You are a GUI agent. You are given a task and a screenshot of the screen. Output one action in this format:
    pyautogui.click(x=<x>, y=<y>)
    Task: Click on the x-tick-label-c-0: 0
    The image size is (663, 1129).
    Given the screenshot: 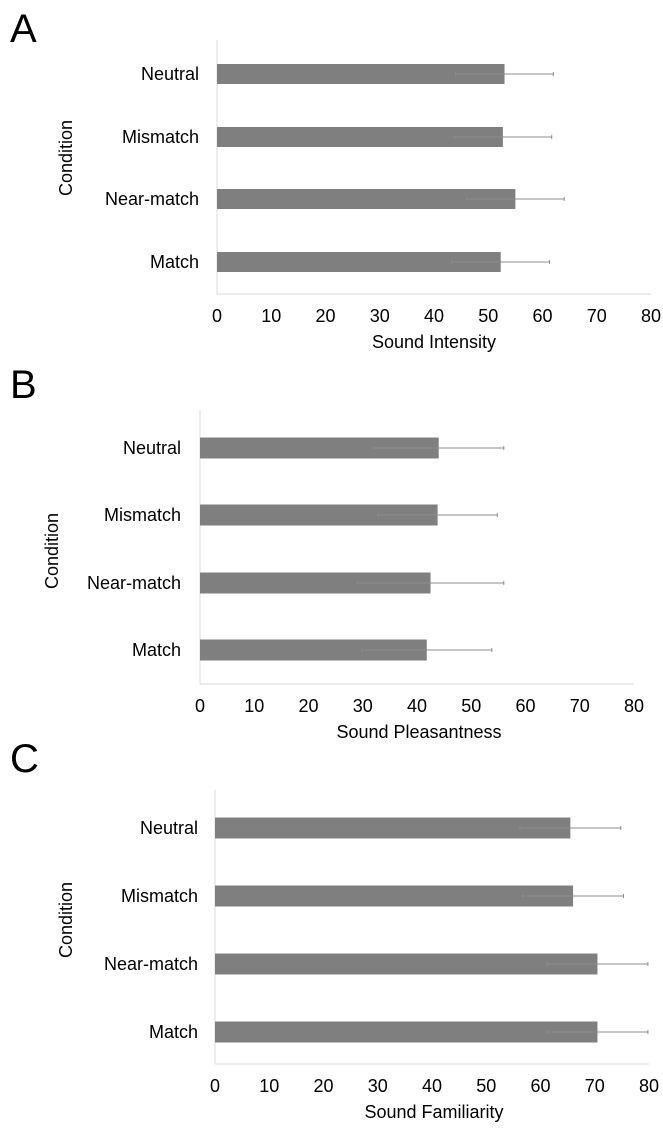 What is the action you would take?
    pyautogui.click(x=215, y=1086)
    